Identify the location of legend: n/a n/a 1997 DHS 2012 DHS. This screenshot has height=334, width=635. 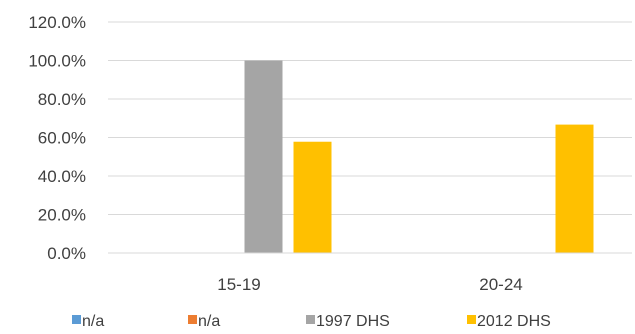
(311, 321).